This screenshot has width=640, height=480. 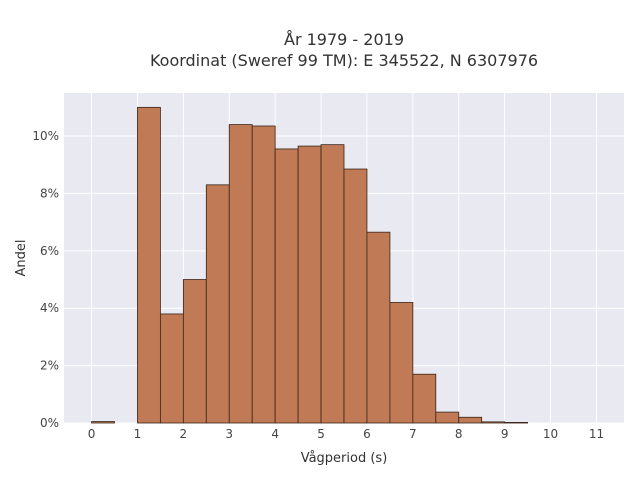 What do you see at coordinates (45, 279) in the screenshot?
I see `y-axis-ticks: 0% 2% 4% 6% 8% 10%` at bounding box center [45, 279].